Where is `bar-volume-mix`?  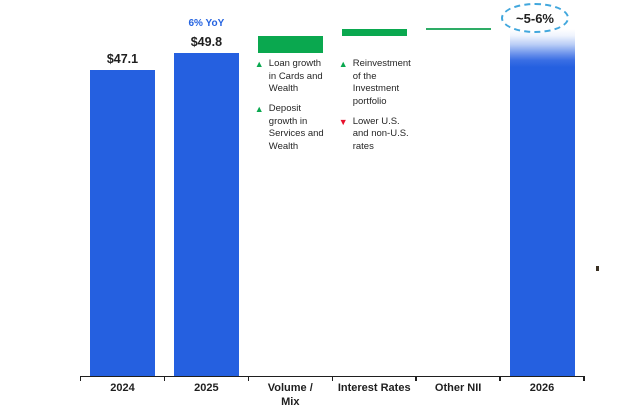 bar-volume-mix is located at coordinates (290, 44).